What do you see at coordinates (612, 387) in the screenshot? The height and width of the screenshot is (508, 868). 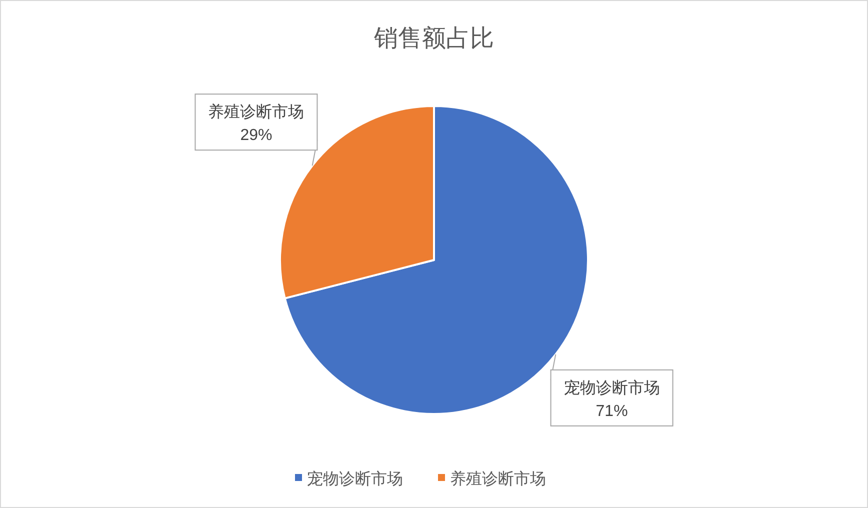 I see `slice-label: 宠物诊断市场` at bounding box center [612, 387].